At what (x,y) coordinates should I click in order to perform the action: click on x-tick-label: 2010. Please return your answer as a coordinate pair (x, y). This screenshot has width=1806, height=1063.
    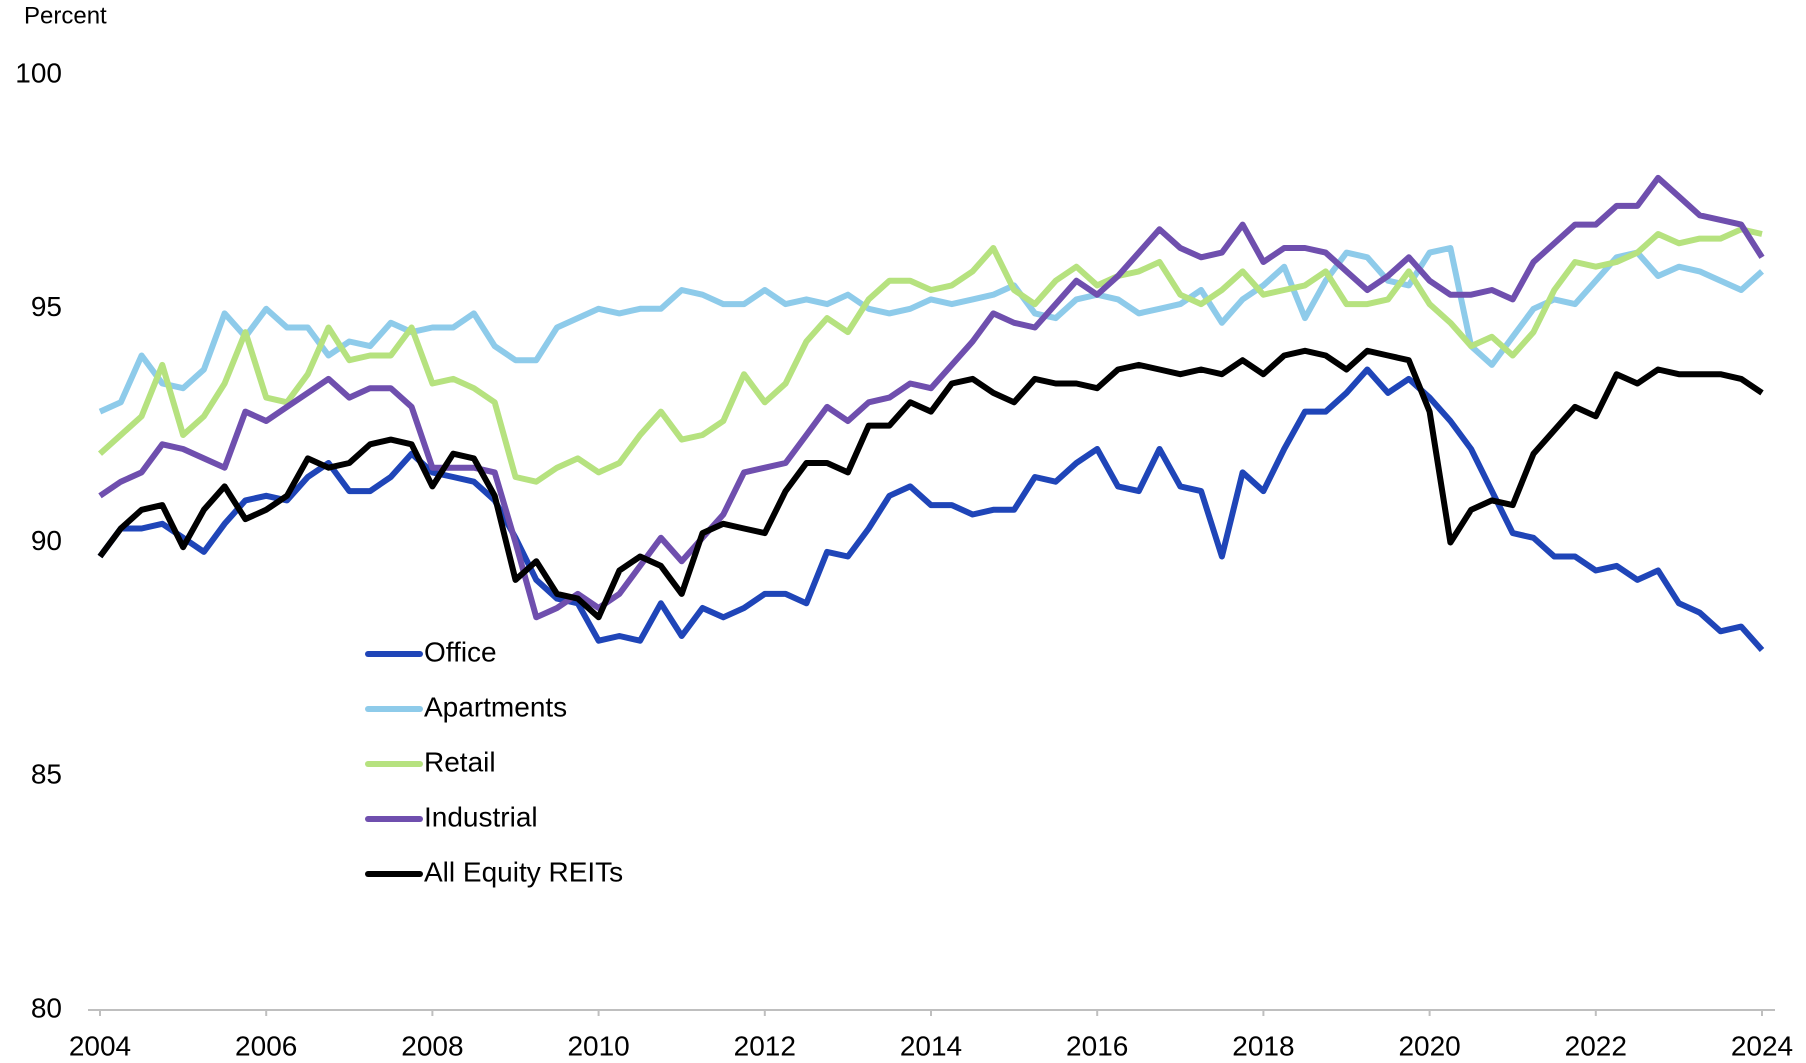
    Looking at the image, I should click on (598, 1044).